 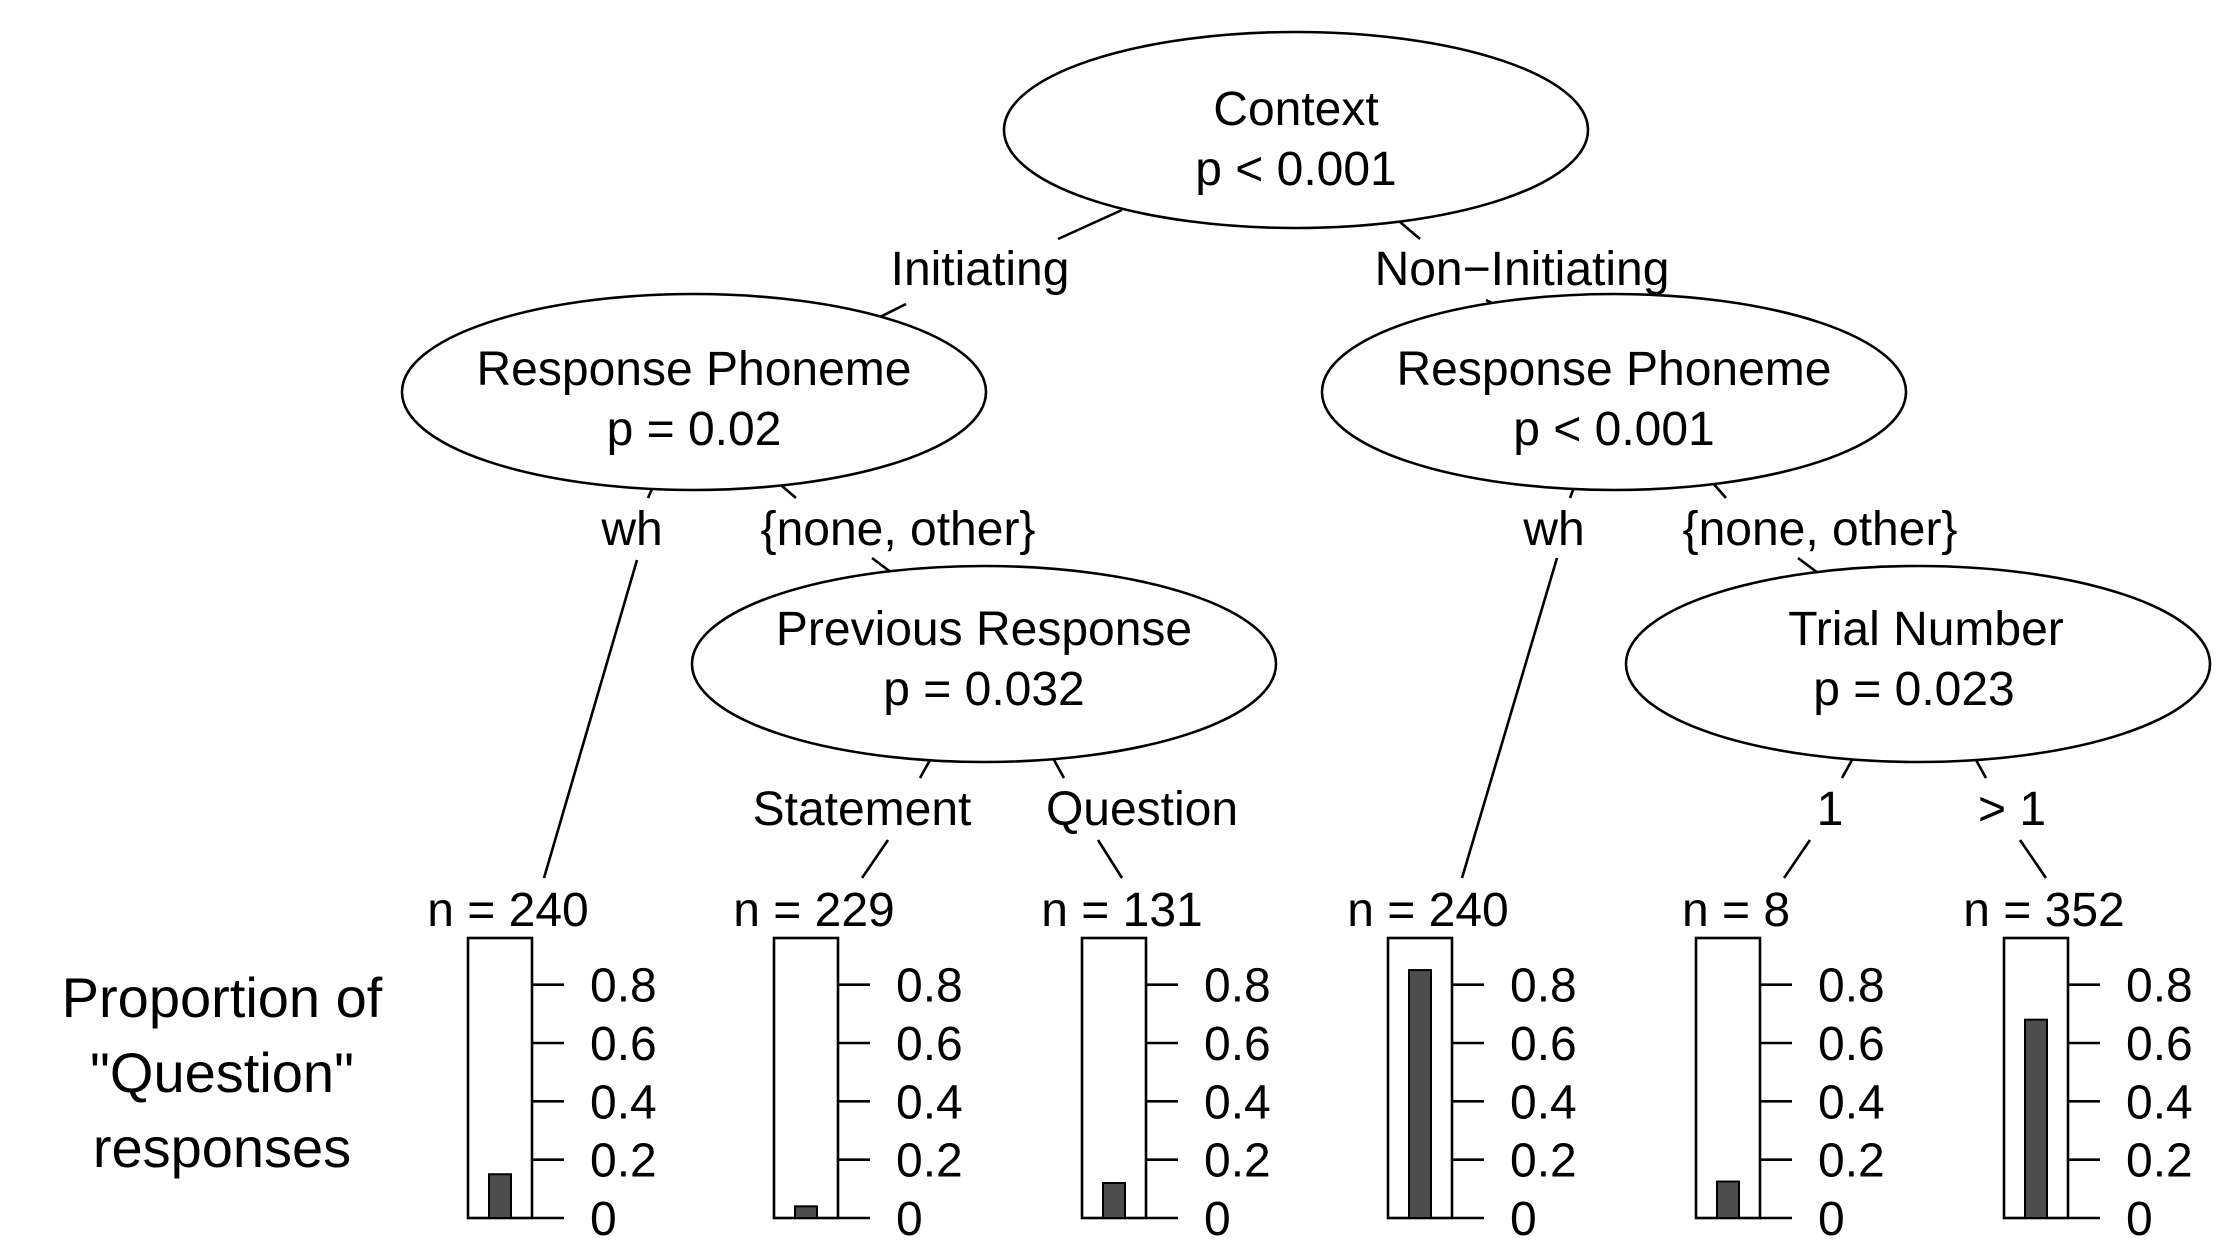 I want to click on node-response-phoneme-left-ellipse, so click(x=694, y=392).